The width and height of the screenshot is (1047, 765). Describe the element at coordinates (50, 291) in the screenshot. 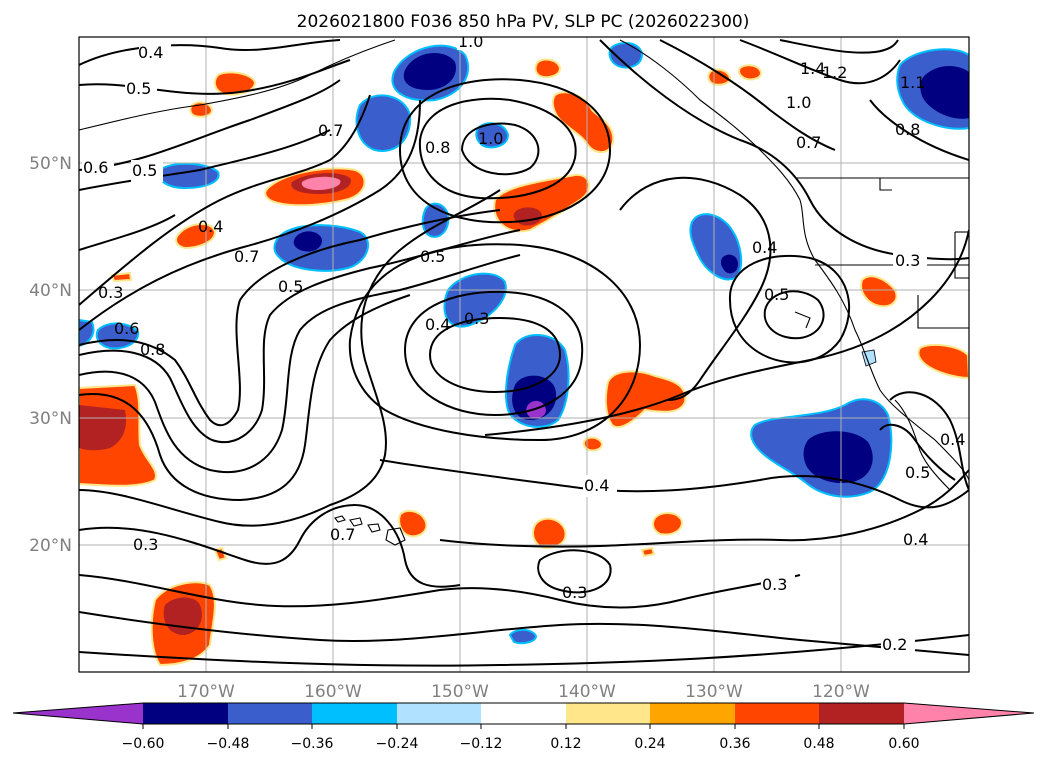

I see `lat-label-40n: 40°N` at that location.